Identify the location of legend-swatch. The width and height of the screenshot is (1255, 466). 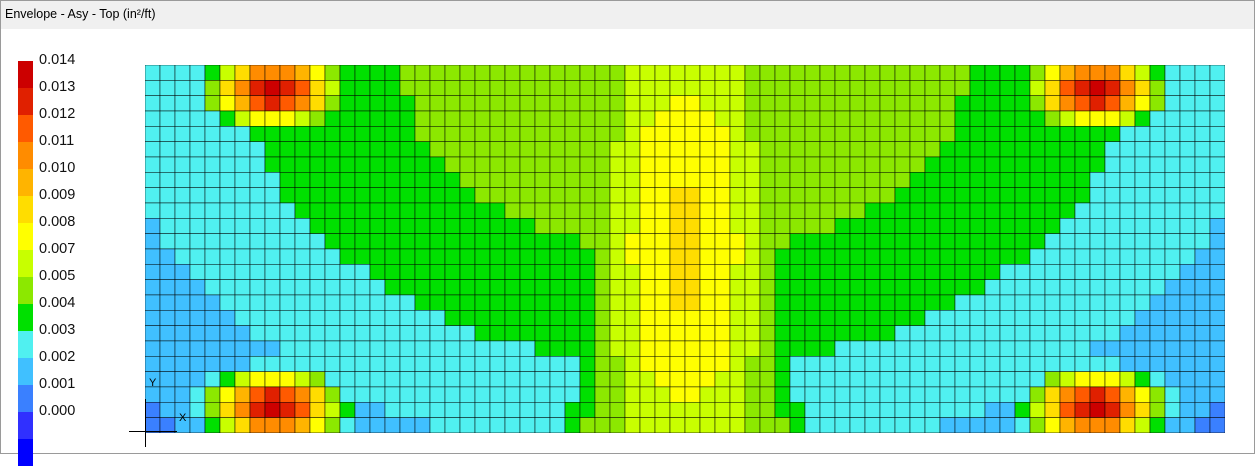
(25, 74).